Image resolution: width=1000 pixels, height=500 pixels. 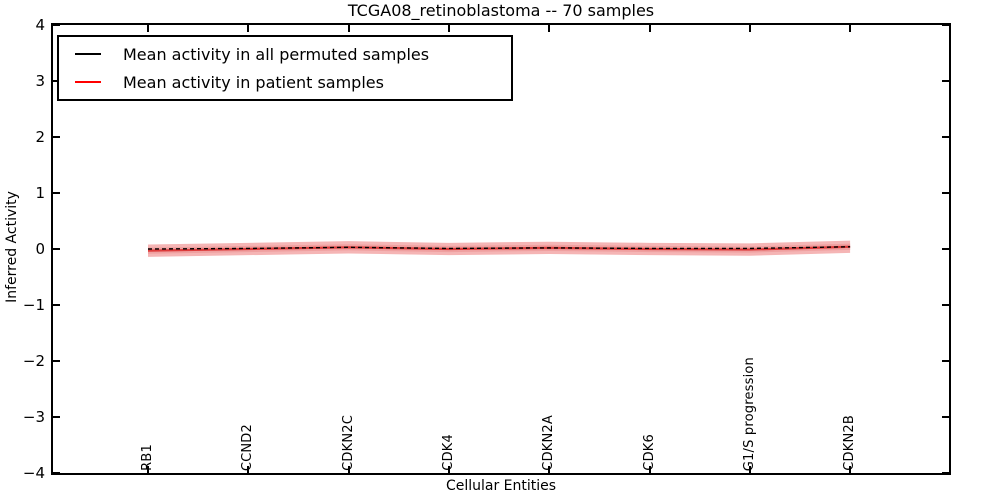 I want to click on y-tick-label: −3, so click(x=33, y=417).